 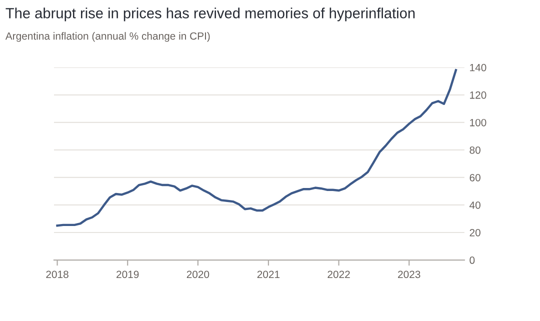 What do you see at coordinates (475, 150) in the screenshot?
I see `y-tick-label: 80` at bounding box center [475, 150].